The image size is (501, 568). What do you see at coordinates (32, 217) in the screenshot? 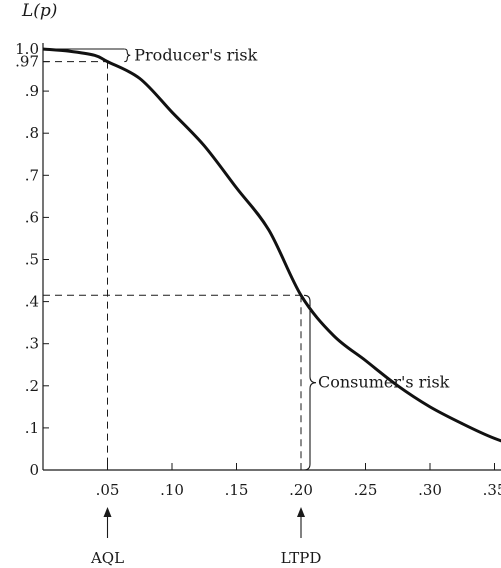
I see `y-tick-label: .6` at bounding box center [32, 217].